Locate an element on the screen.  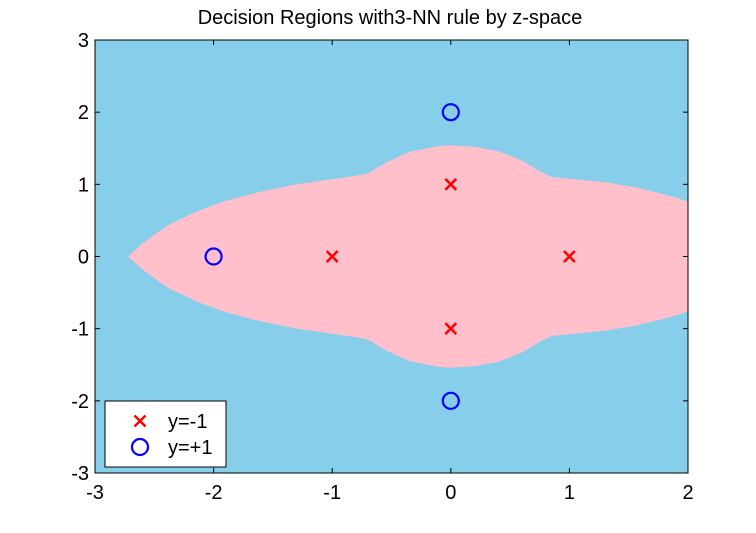
legend-box is located at coordinates (165, 434).